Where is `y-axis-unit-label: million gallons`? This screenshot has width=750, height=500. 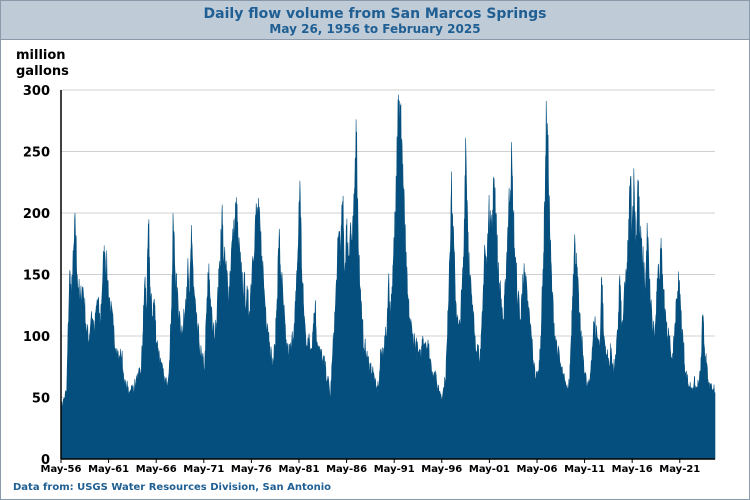 y-axis-unit-label: million gallons is located at coordinates (42, 64).